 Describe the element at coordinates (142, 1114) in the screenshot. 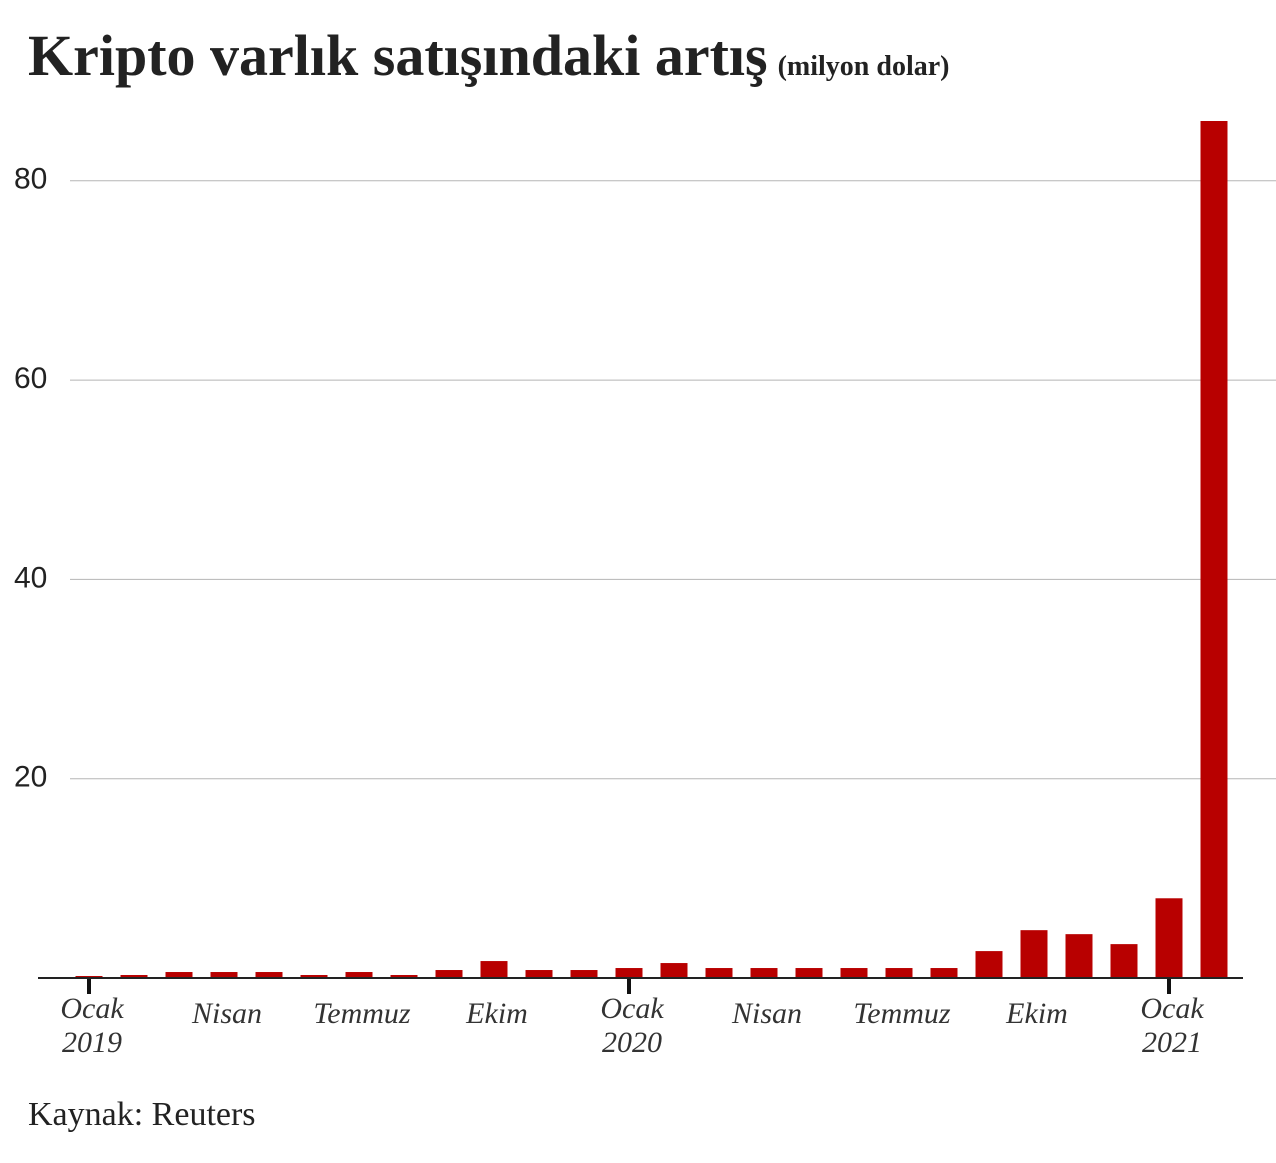

I see `source: Kaynak: Reuters` at that location.